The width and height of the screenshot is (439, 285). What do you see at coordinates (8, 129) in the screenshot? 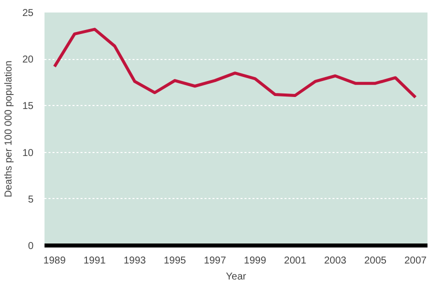
I see `y-axis-title: Deaths per 100 000 population` at bounding box center [8, 129].